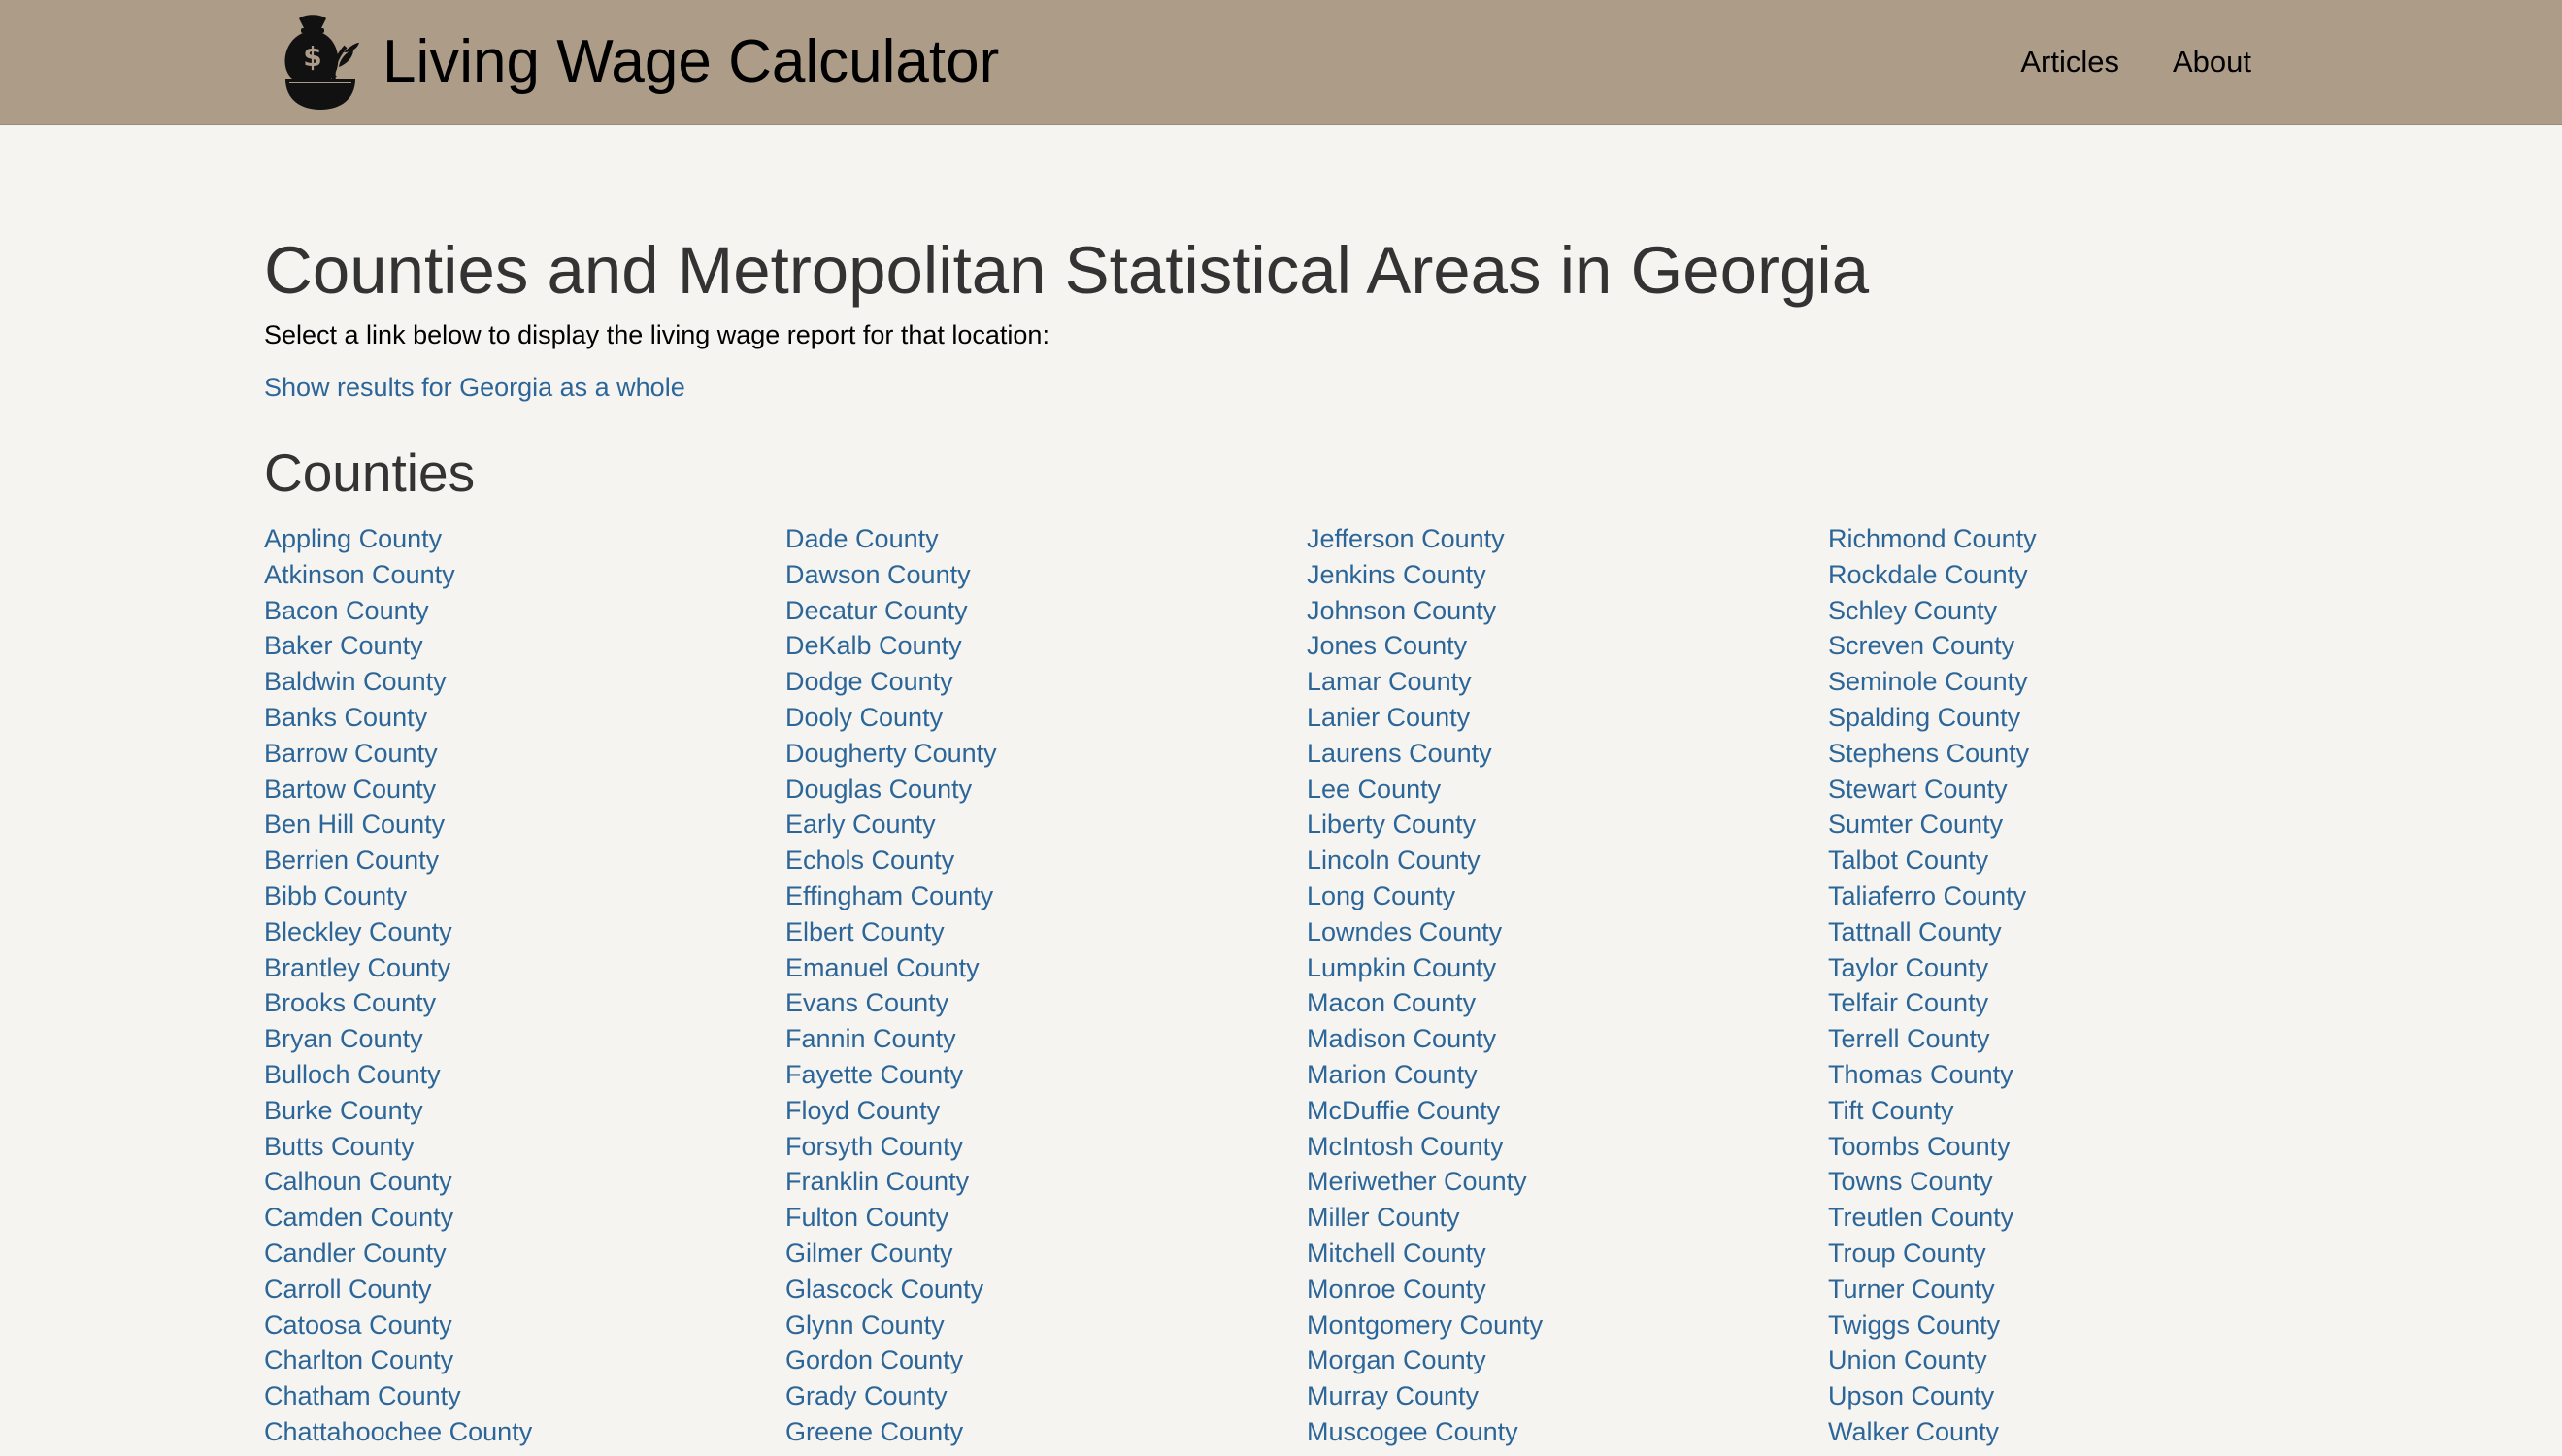  I want to click on county-link: Evans County, so click(867, 1003).